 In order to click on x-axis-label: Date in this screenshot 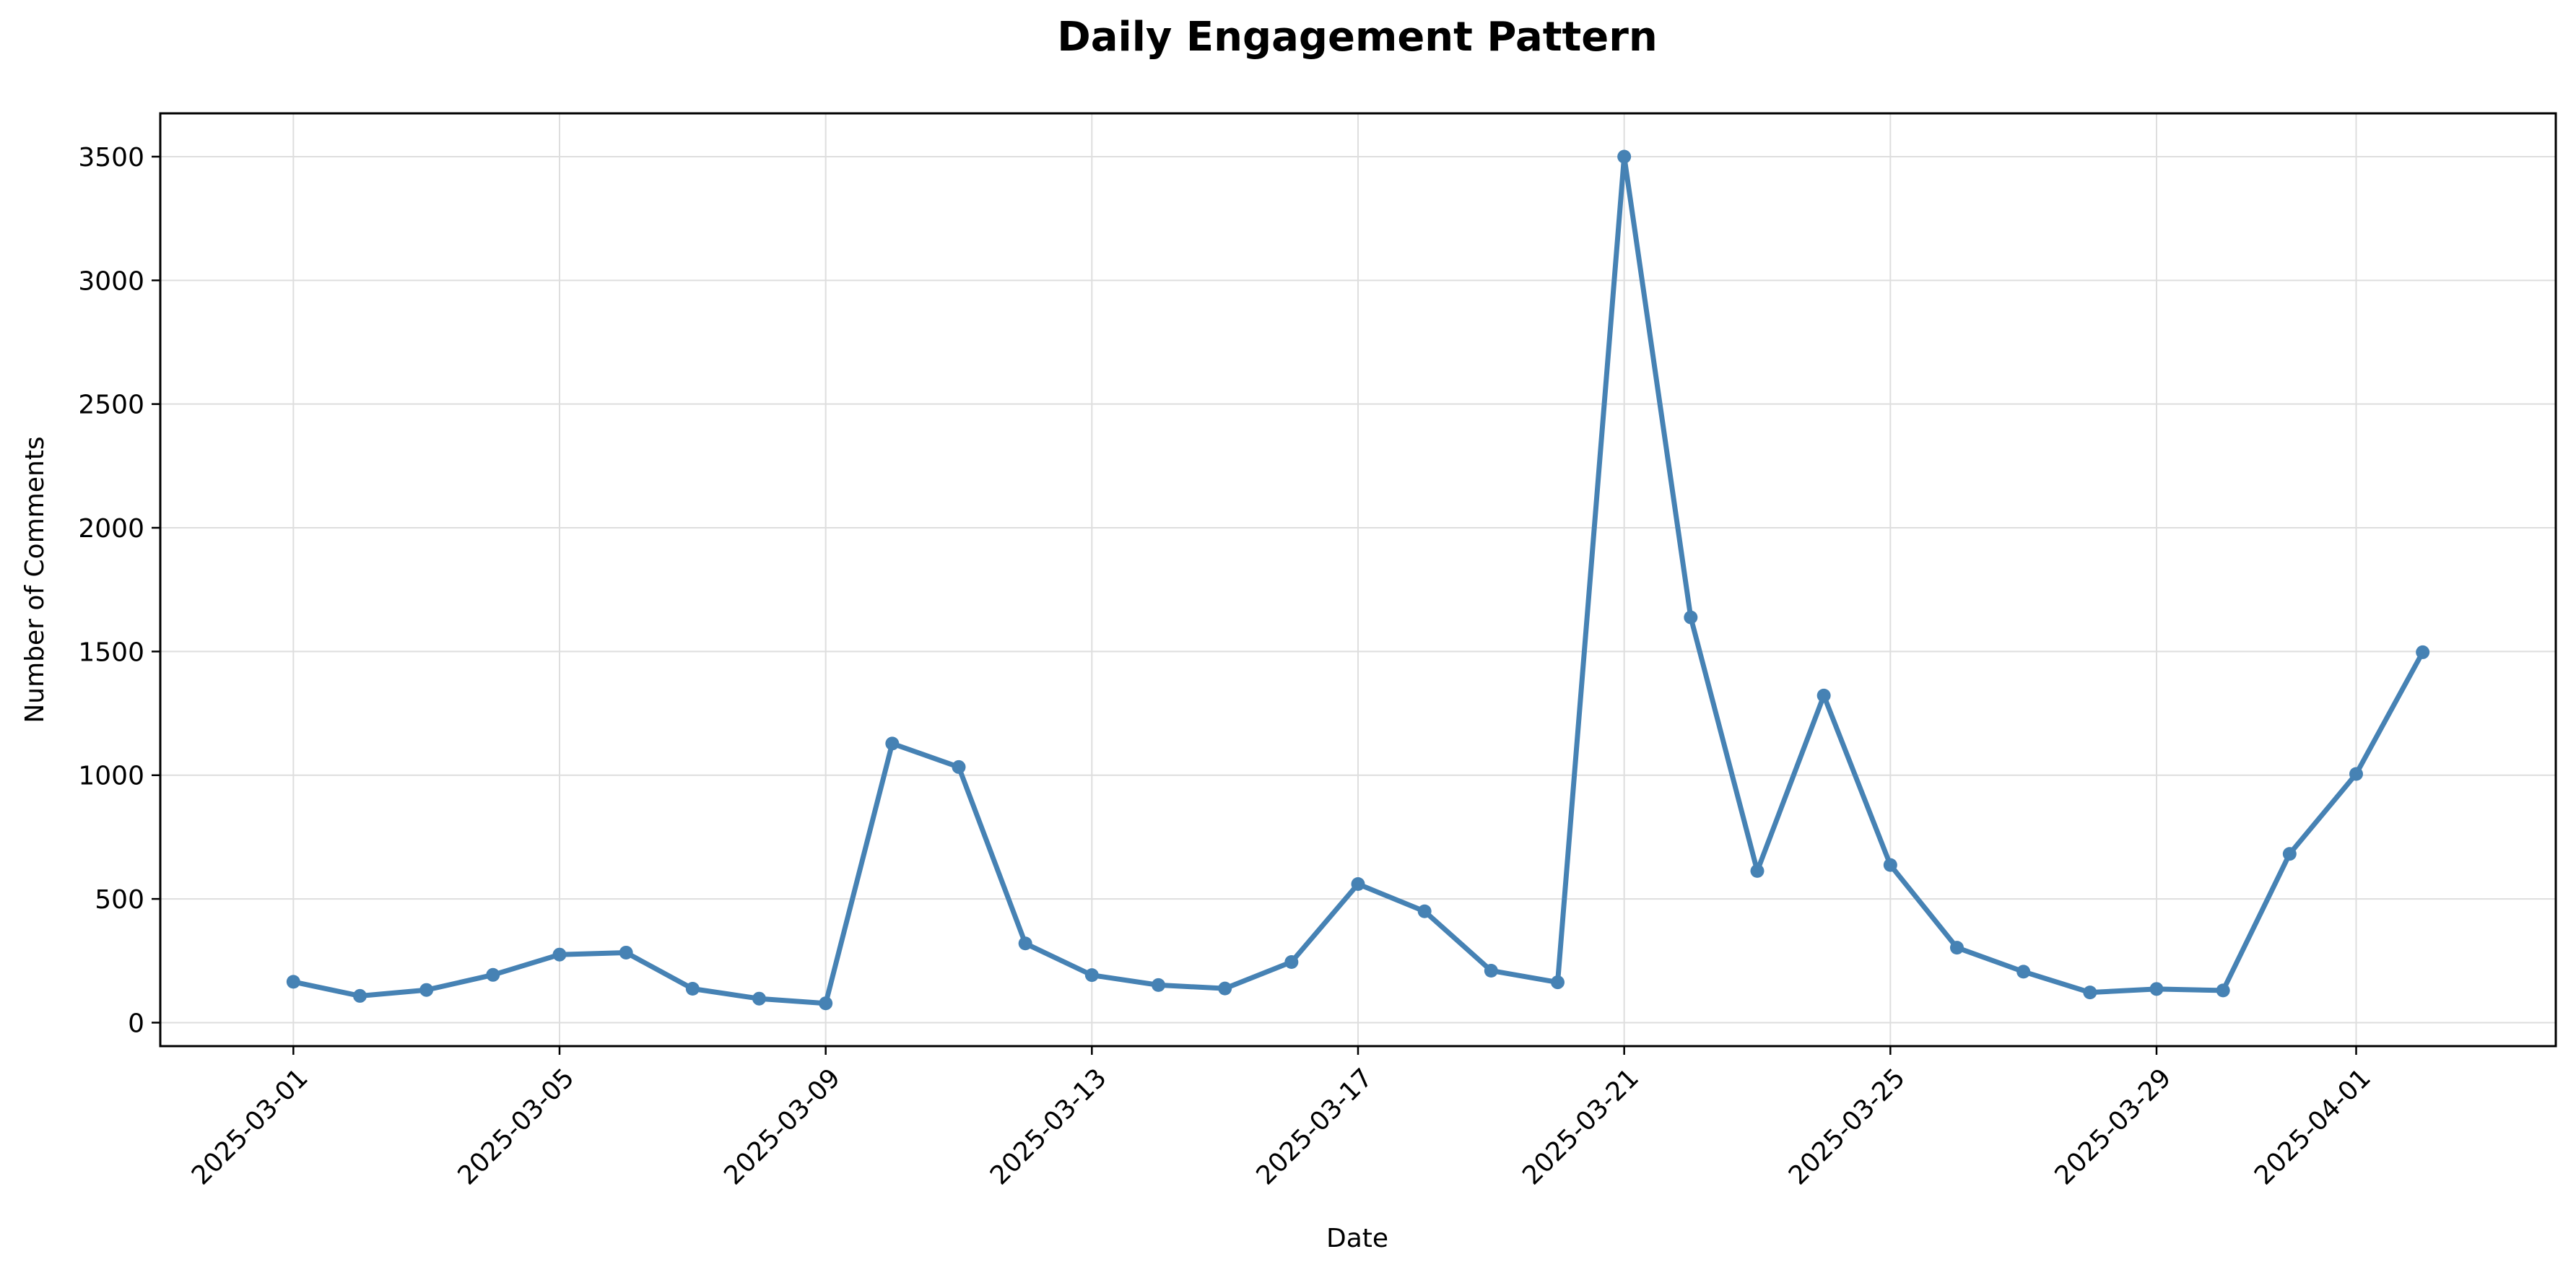, I will do `click(1357, 1238)`.